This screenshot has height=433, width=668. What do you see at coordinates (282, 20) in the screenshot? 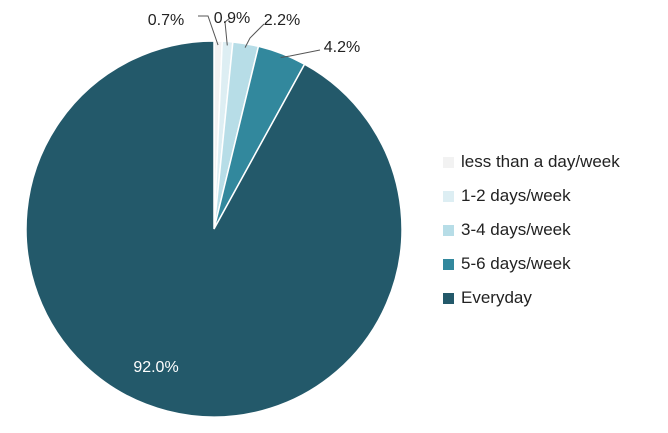
I see `slice-label-2: 2.2%` at bounding box center [282, 20].